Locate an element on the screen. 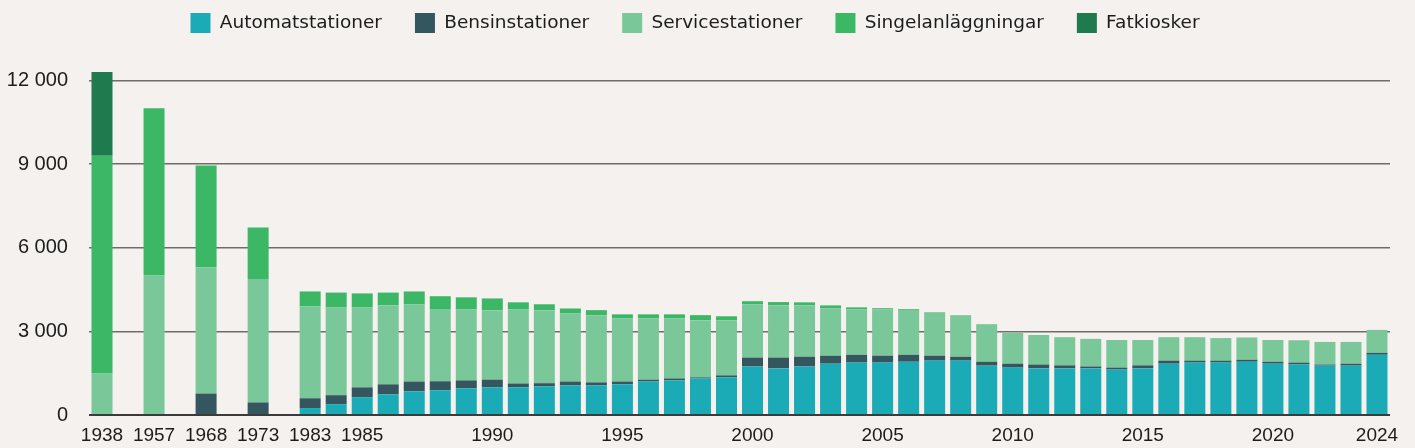 This screenshot has height=448, width=1415. x-tick-label: 1985 is located at coordinates (362, 434).